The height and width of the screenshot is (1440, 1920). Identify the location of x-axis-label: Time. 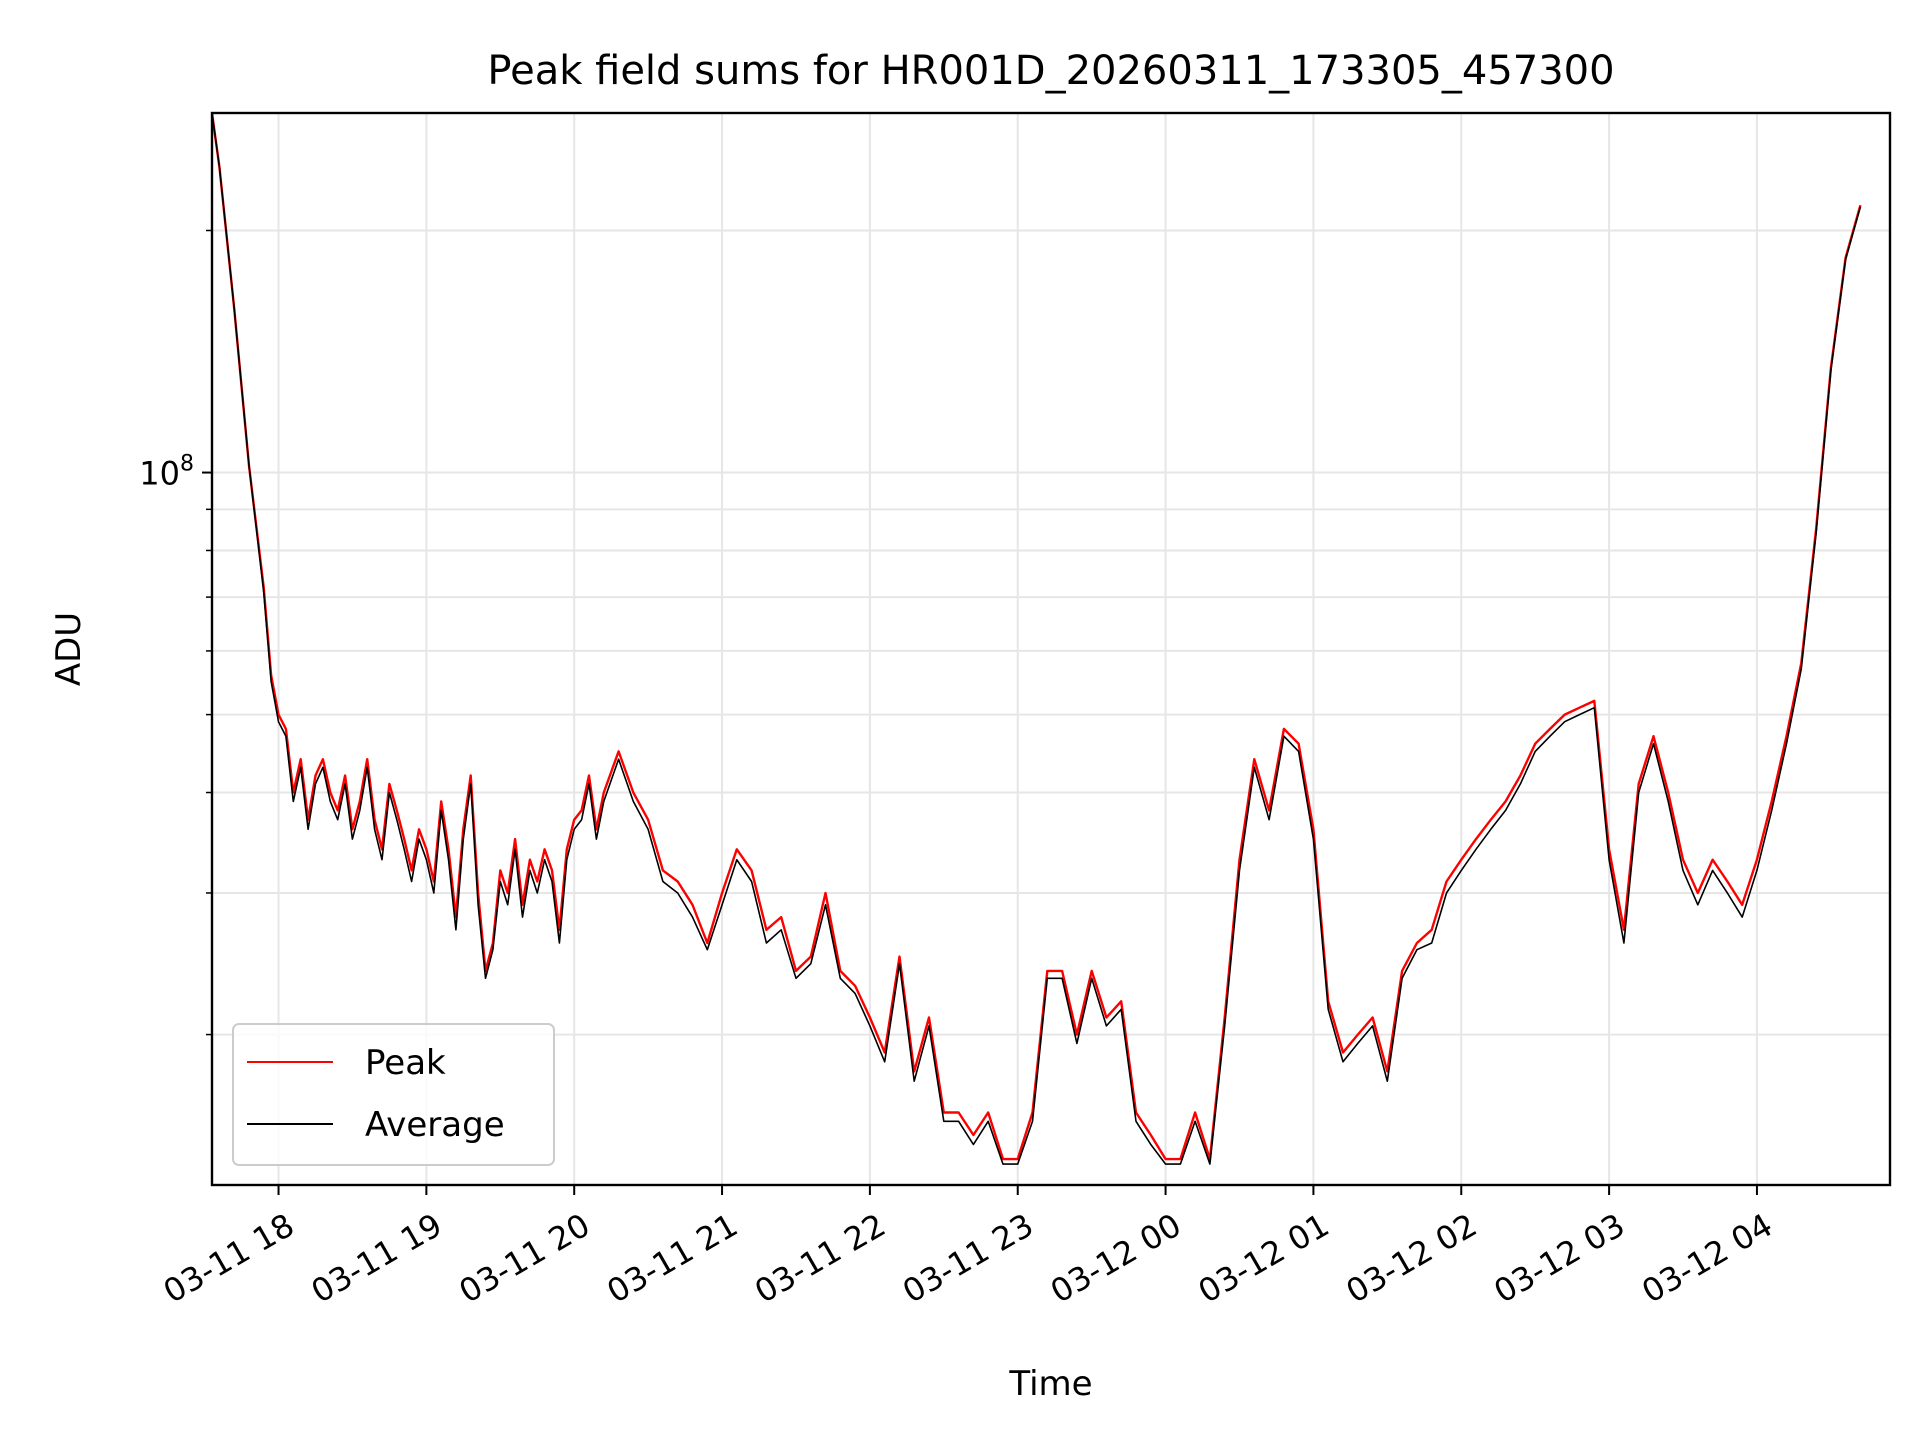
(1050, 1384).